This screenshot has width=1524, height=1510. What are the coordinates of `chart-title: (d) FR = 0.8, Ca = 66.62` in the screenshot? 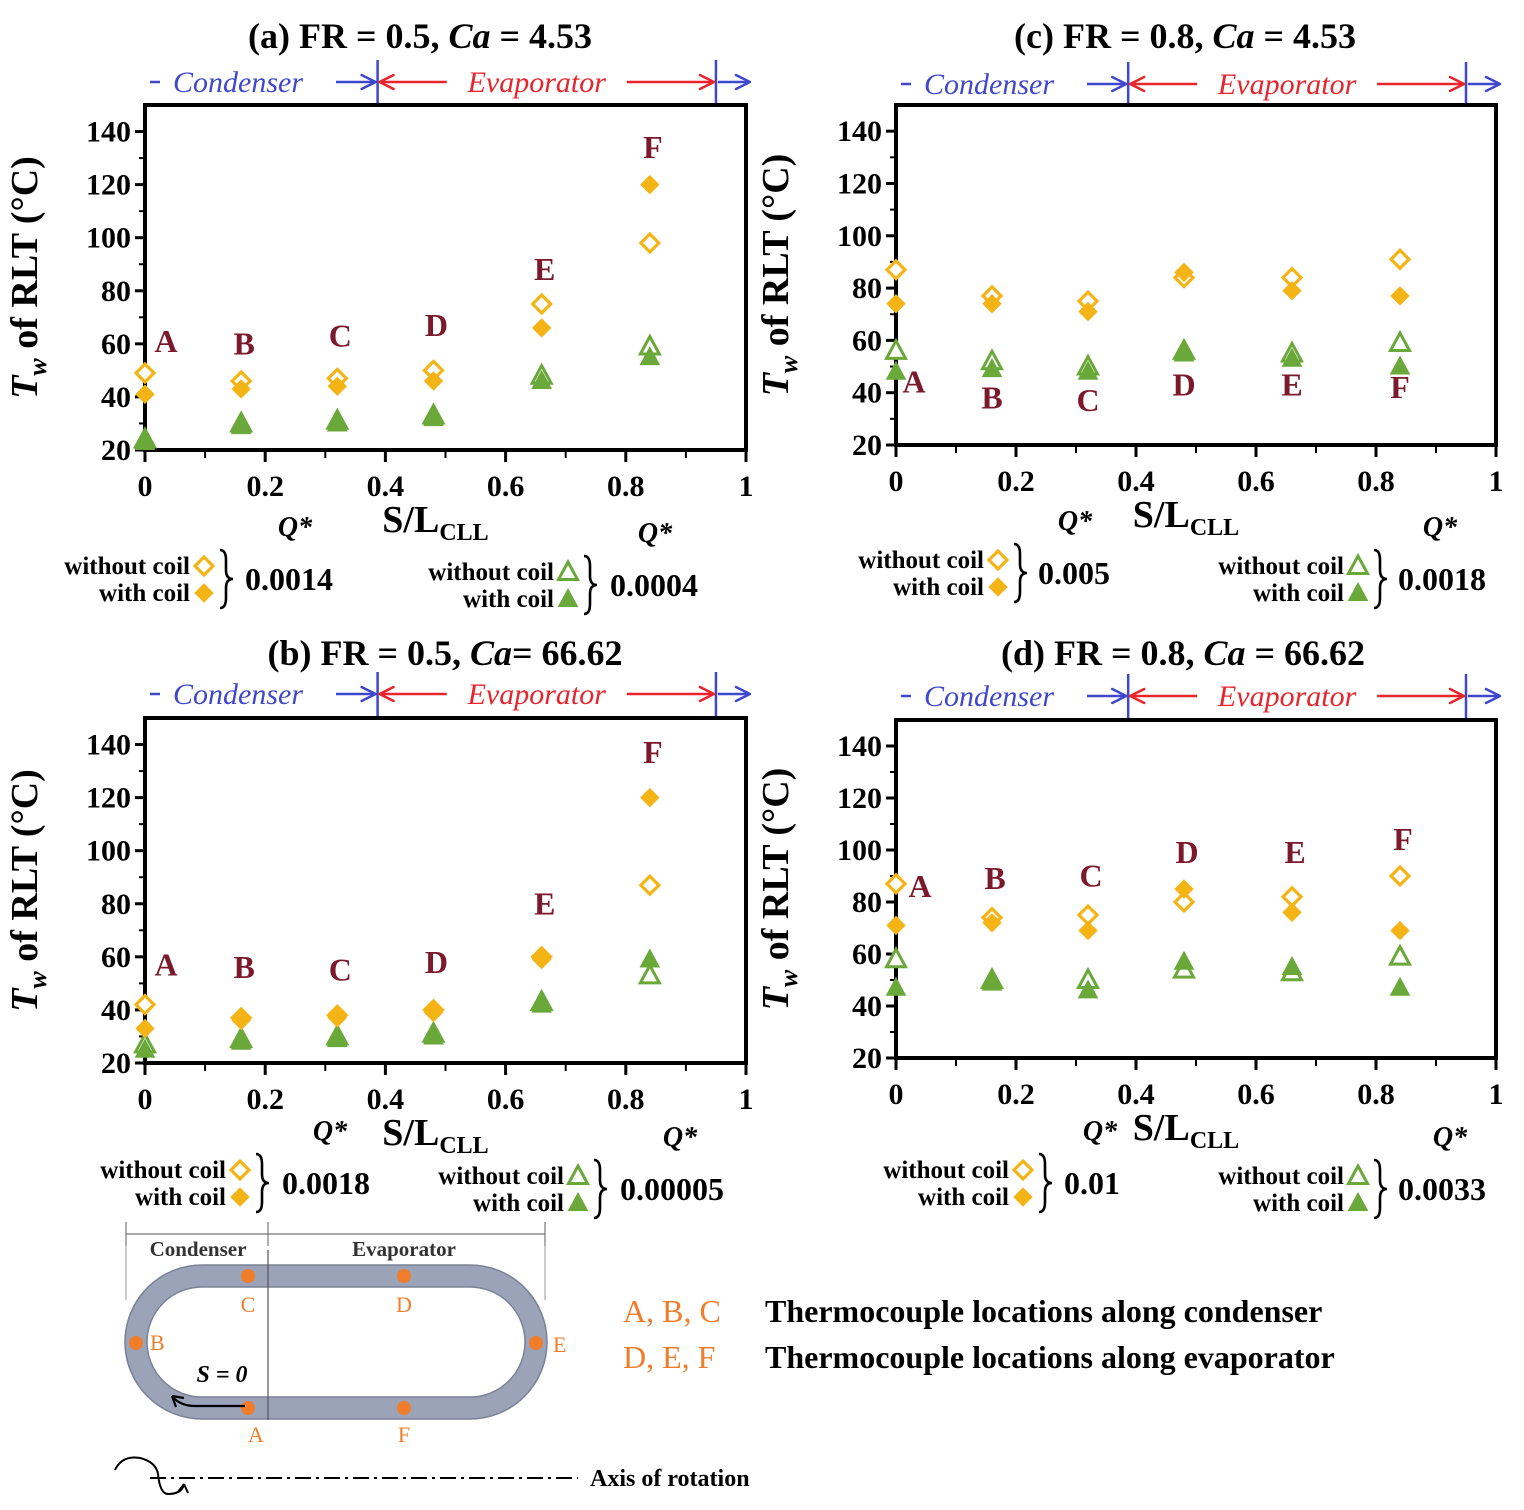 It's located at (1183, 653).